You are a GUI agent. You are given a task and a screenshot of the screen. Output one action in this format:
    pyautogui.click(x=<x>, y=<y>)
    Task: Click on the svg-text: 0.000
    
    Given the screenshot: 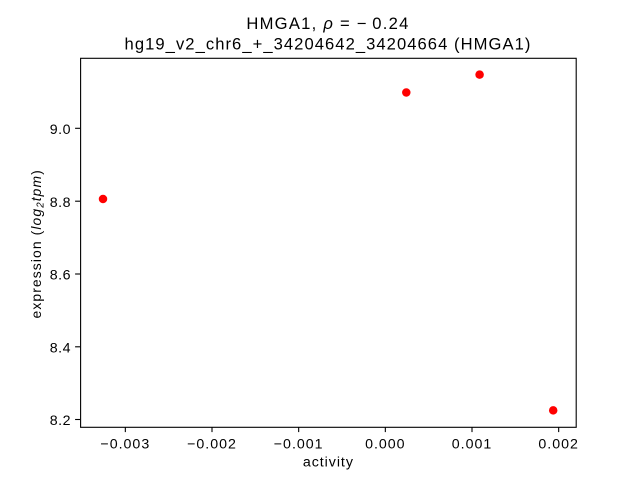 What is the action you would take?
    pyautogui.click(x=385, y=445)
    